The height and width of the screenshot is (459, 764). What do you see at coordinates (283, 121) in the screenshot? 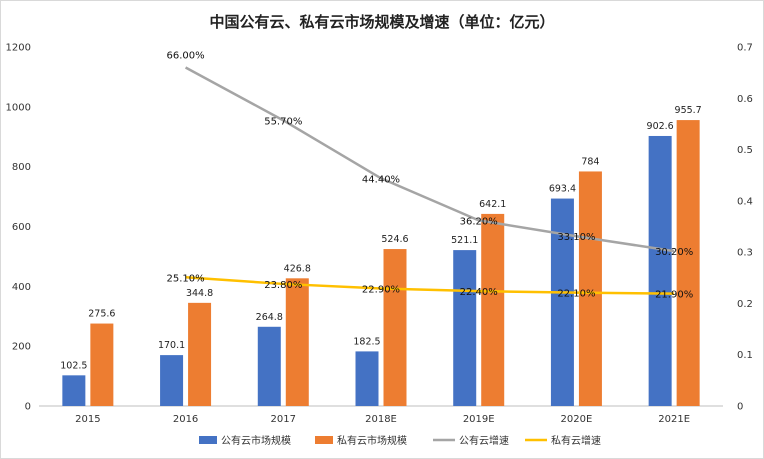
I see `growth-label-public-cloud: 55.70%` at bounding box center [283, 121].